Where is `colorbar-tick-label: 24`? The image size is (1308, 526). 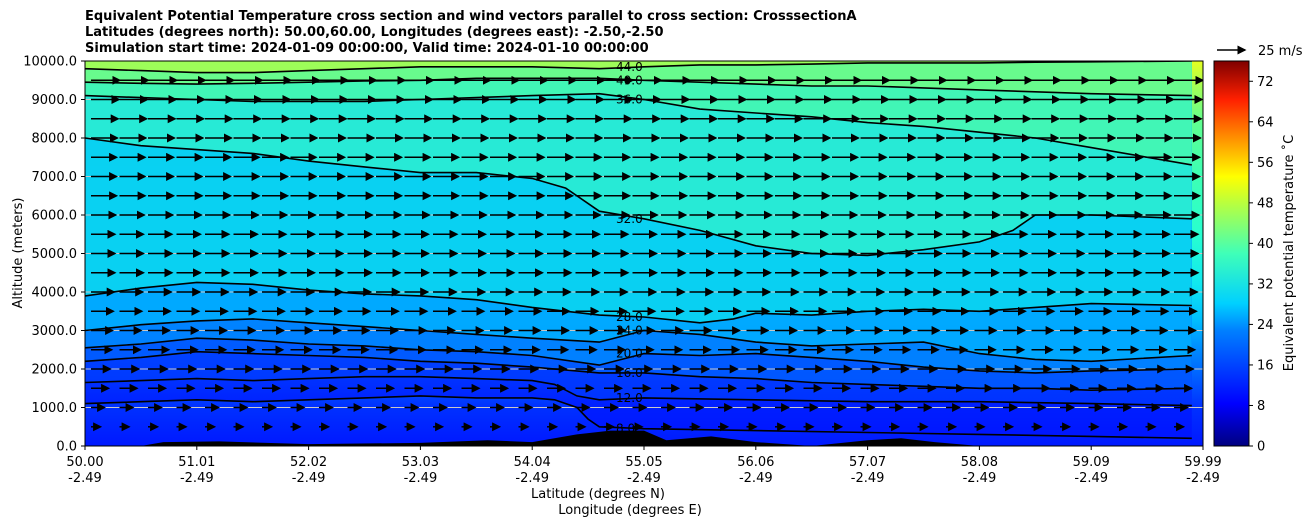
colorbar-tick-label: 24 is located at coordinates (1265, 325).